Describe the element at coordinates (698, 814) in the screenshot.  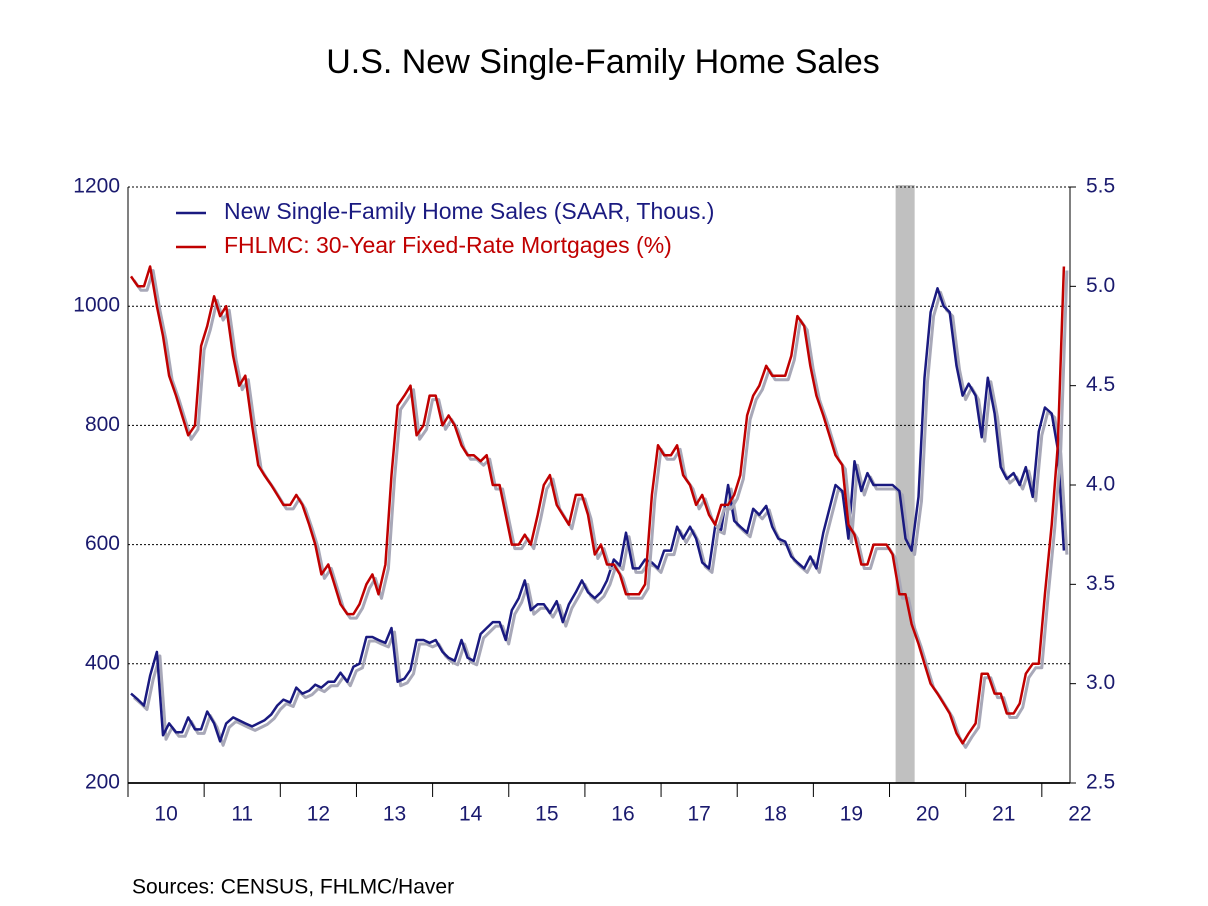
I see `x-tick-label: 17` at that location.